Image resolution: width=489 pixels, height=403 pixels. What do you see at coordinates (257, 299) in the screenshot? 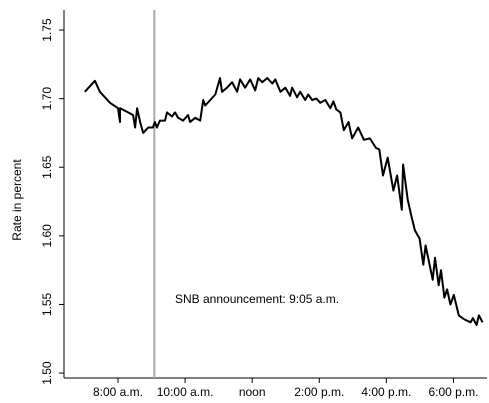
I see `annotation: SNB announcement: 9:05 a.m.` at bounding box center [257, 299].